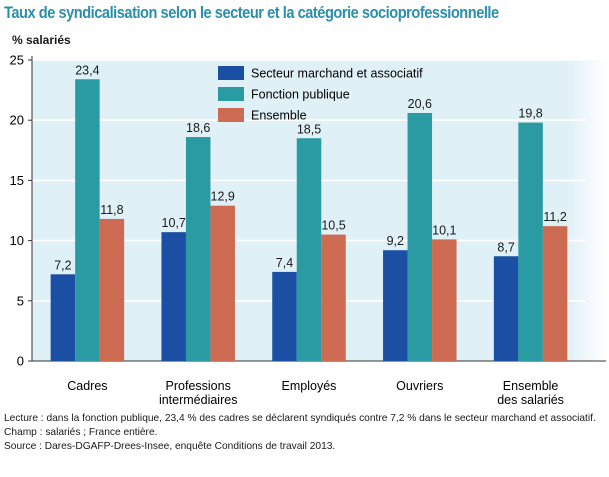 The width and height of the screenshot is (609, 477). I want to click on x-tick-label: Ouvriers, so click(419, 386).